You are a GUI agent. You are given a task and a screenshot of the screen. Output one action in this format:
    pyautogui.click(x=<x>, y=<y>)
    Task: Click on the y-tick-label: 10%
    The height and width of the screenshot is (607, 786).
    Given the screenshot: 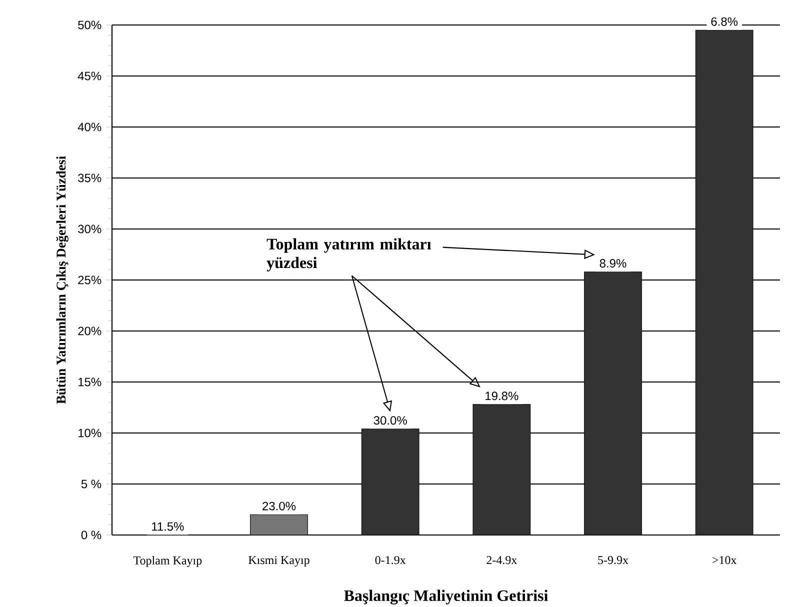 What is the action you would take?
    pyautogui.click(x=90, y=433)
    